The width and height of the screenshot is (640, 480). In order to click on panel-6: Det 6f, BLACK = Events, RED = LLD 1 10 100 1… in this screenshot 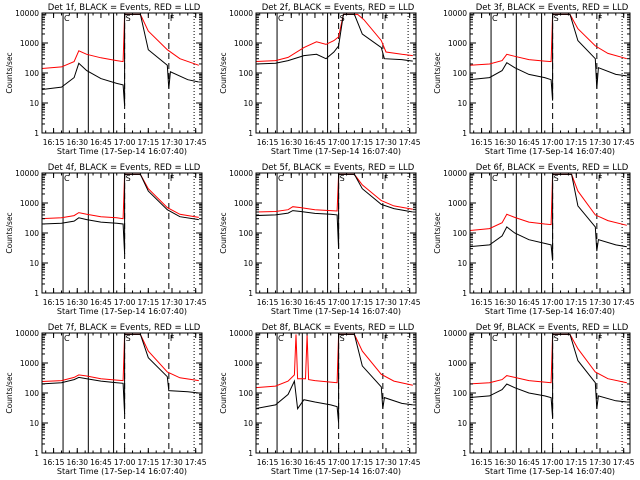, I will do `click(534, 239)`.